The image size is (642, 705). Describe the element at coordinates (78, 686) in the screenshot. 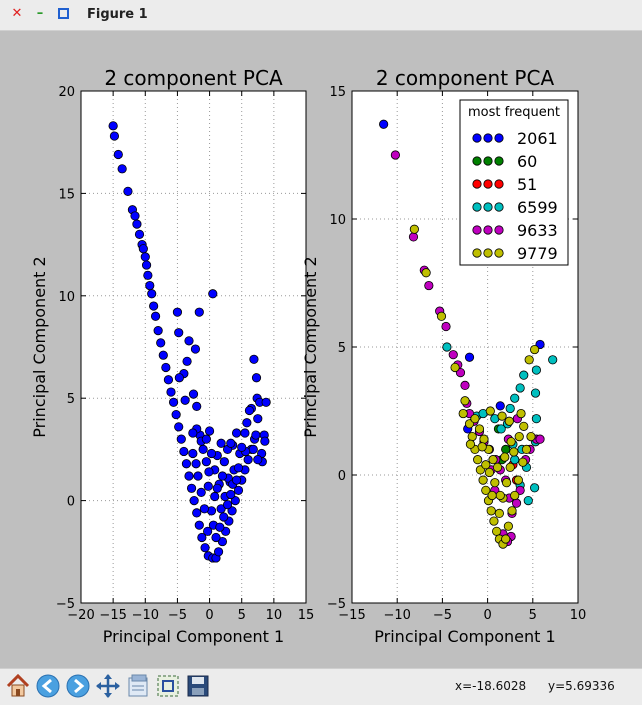

I see `forward-icon` at that location.